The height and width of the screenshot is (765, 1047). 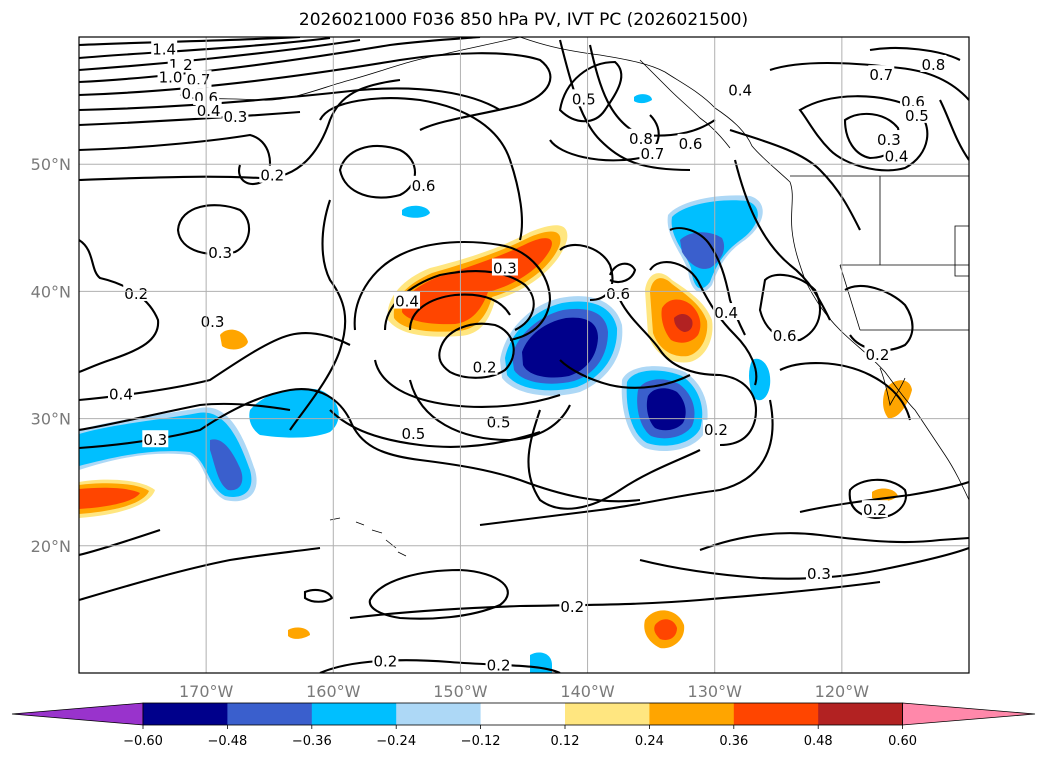 I want to click on colorbar-tick-label: 0.60, so click(x=902, y=741).